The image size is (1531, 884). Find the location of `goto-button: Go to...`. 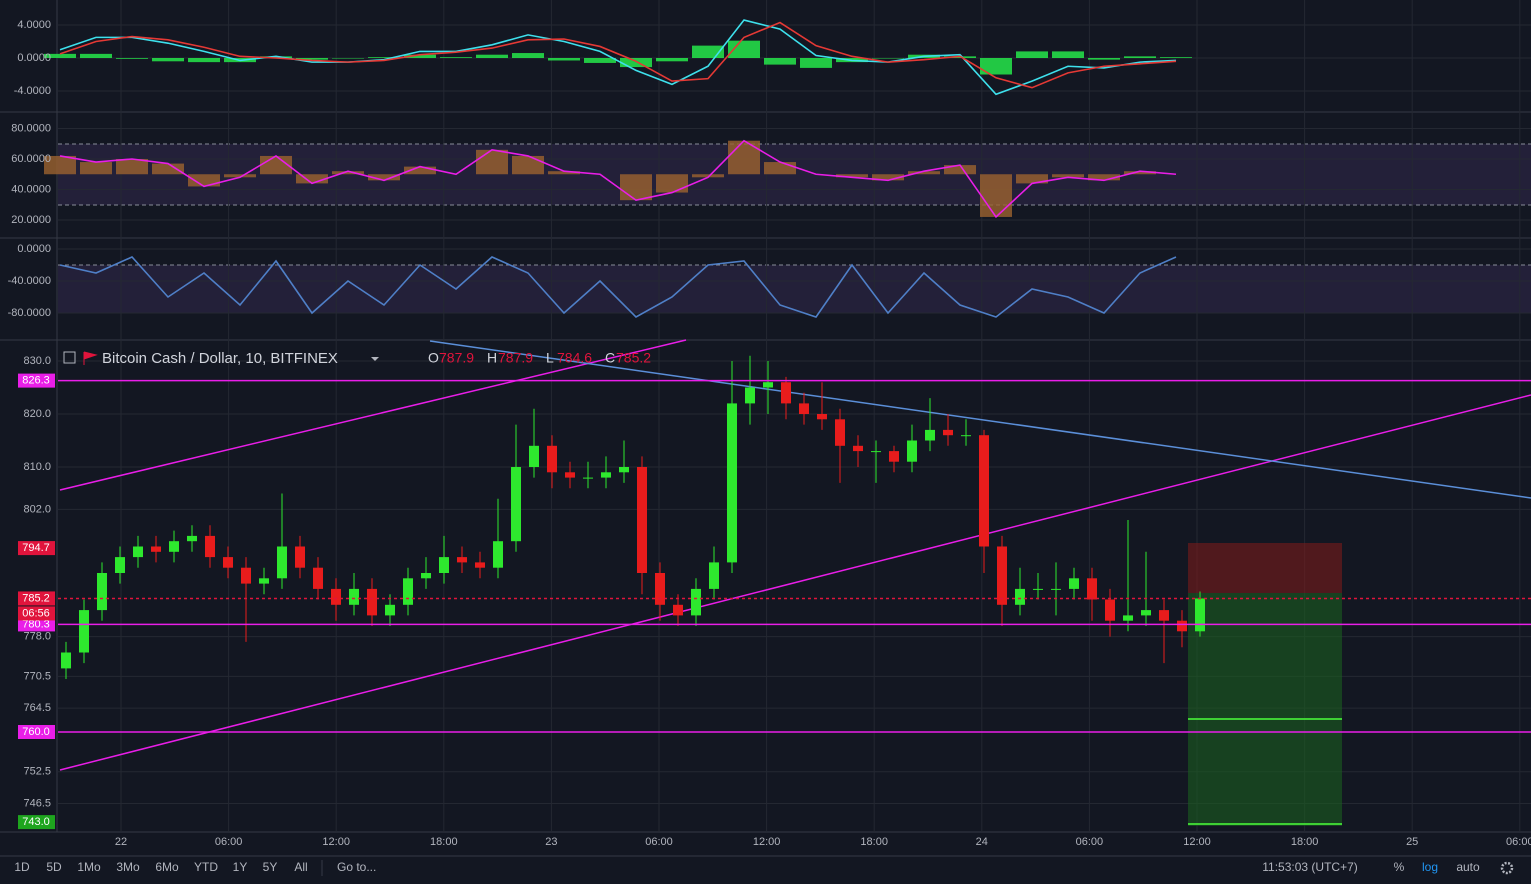

goto-button: Go to... is located at coordinates (356, 867).